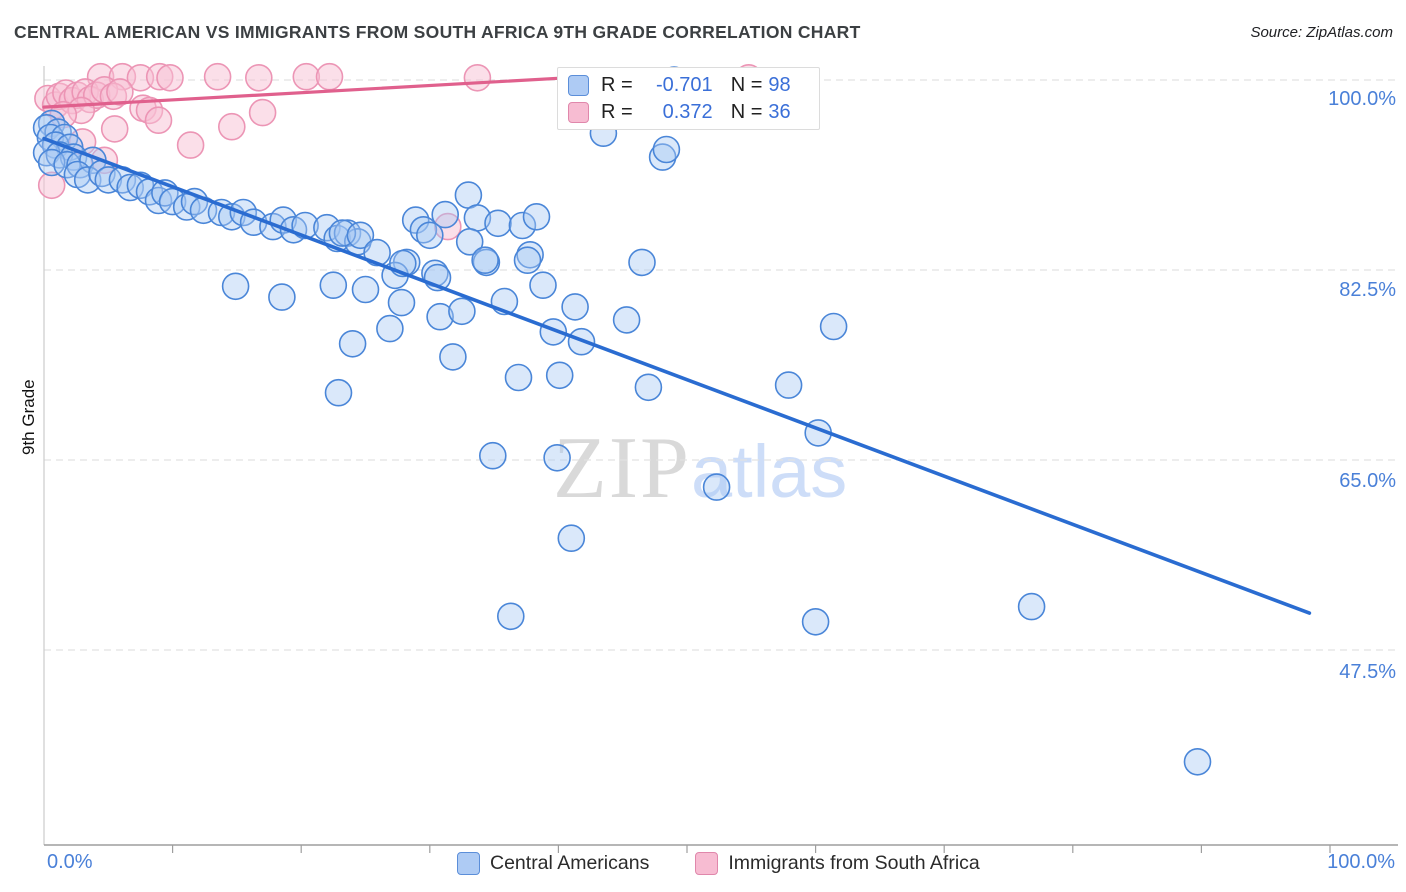 Image resolution: width=1406 pixels, height=892 pixels. Describe the element at coordinates (1367, 672) in the screenshot. I see `y-axis-tick-47-5: 47.5%` at that location.